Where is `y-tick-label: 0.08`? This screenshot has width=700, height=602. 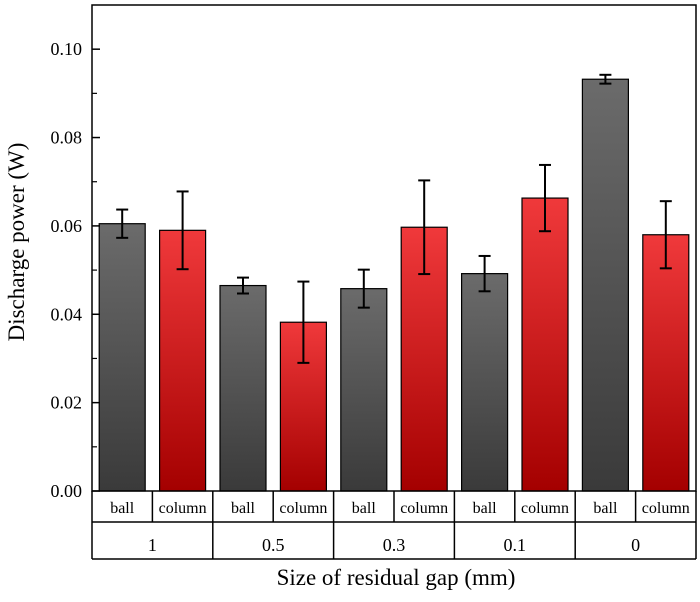 y-tick-label: 0.08 is located at coordinates (67, 138).